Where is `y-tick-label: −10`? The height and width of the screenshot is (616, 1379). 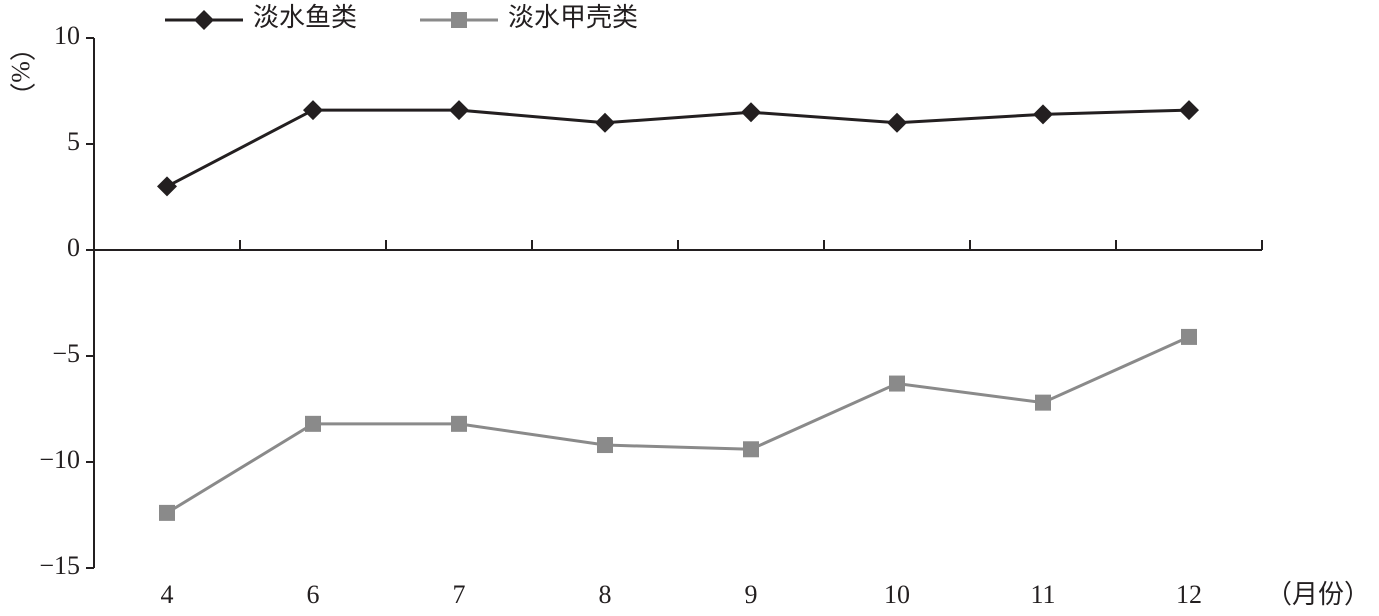
y-tick-label: −10 is located at coordinates (59, 459).